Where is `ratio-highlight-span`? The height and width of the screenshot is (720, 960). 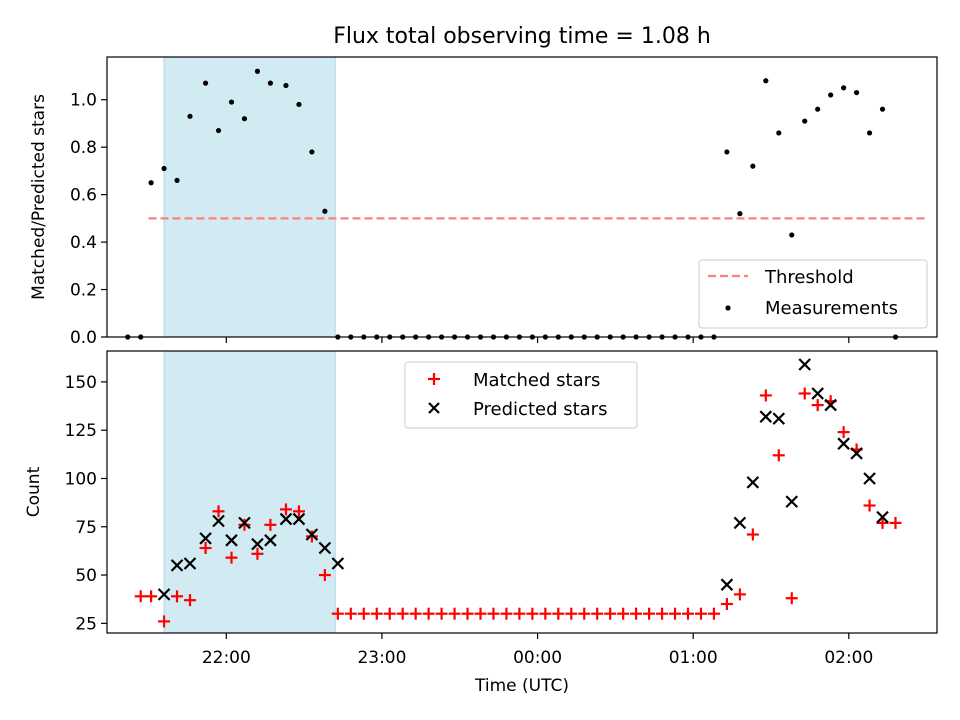
ratio-highlight-span is located at coordinates (249, 197).